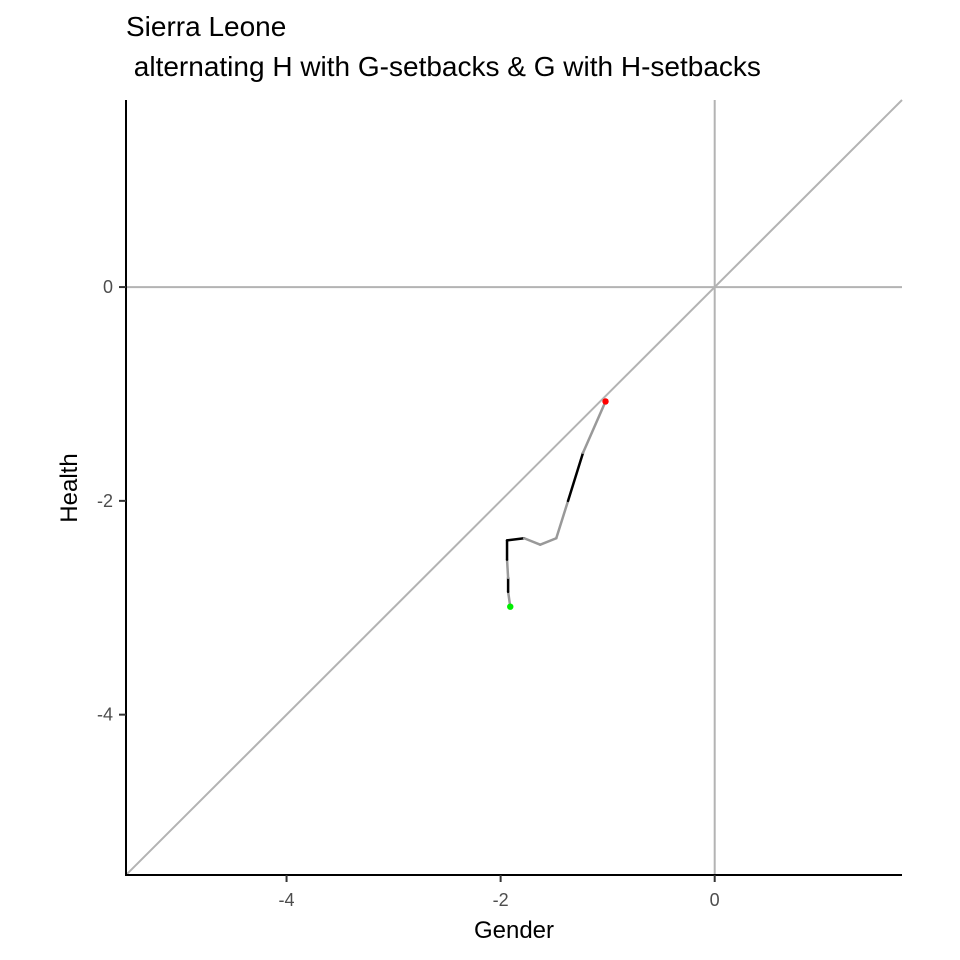 The width and height of the screenshot is (960, 960). What do you see at coordinates (105, 715) in the screenshot?
I see `y-tick-label: -4` at bounding box center [105, 715].